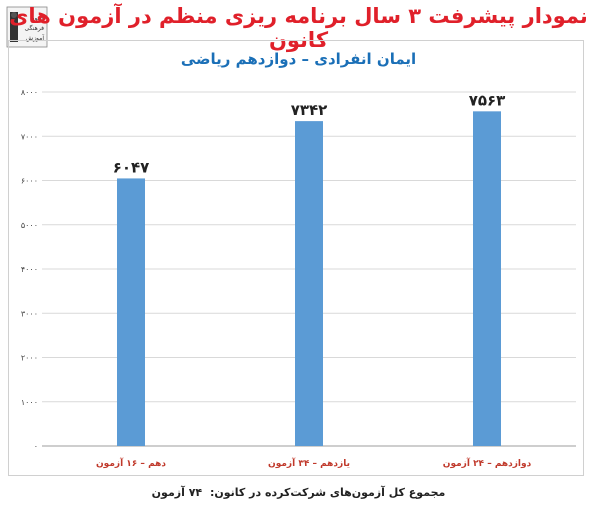 Image resolution: width=597 pixels, height=516 pixels. What do you see at coordinates (29, 402) in the screenshot?
I see `y-tick-label: ۱۰۰۰` at bounding box center [29, 402].